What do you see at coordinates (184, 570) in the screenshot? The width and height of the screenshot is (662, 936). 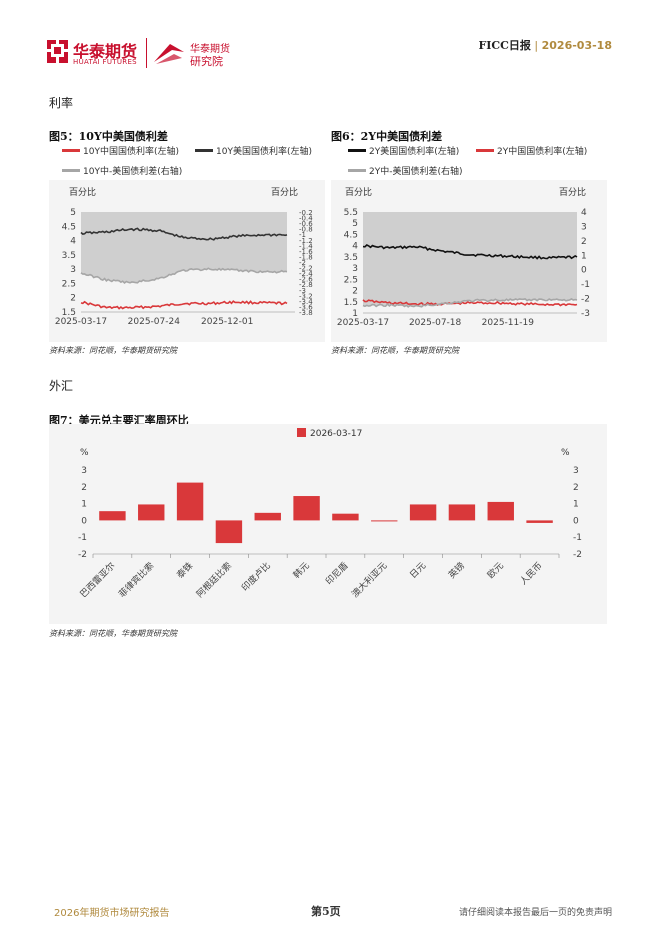 I see `category-label: 泰铢` at bounding box center [184, 570].